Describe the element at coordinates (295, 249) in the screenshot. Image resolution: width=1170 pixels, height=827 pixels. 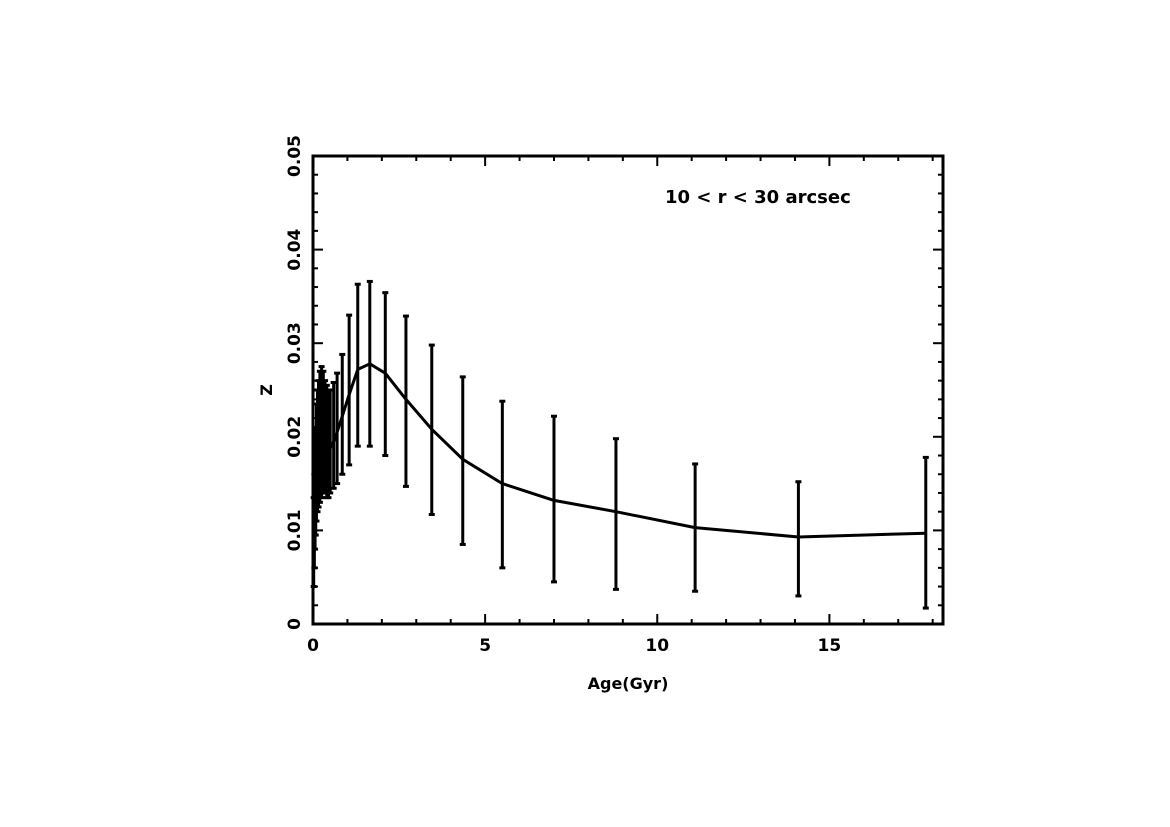
I see `y-tick-label: 0.04` at that location.